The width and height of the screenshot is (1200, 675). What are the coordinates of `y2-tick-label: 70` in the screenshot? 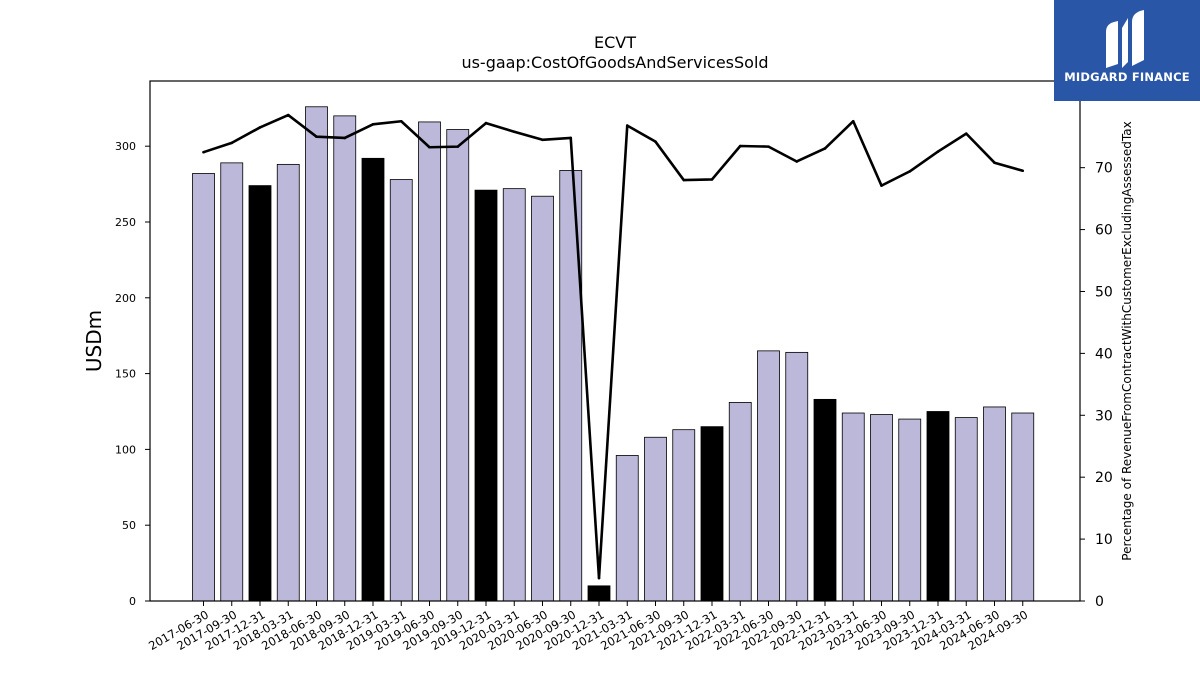 It's located at (1104, 169).